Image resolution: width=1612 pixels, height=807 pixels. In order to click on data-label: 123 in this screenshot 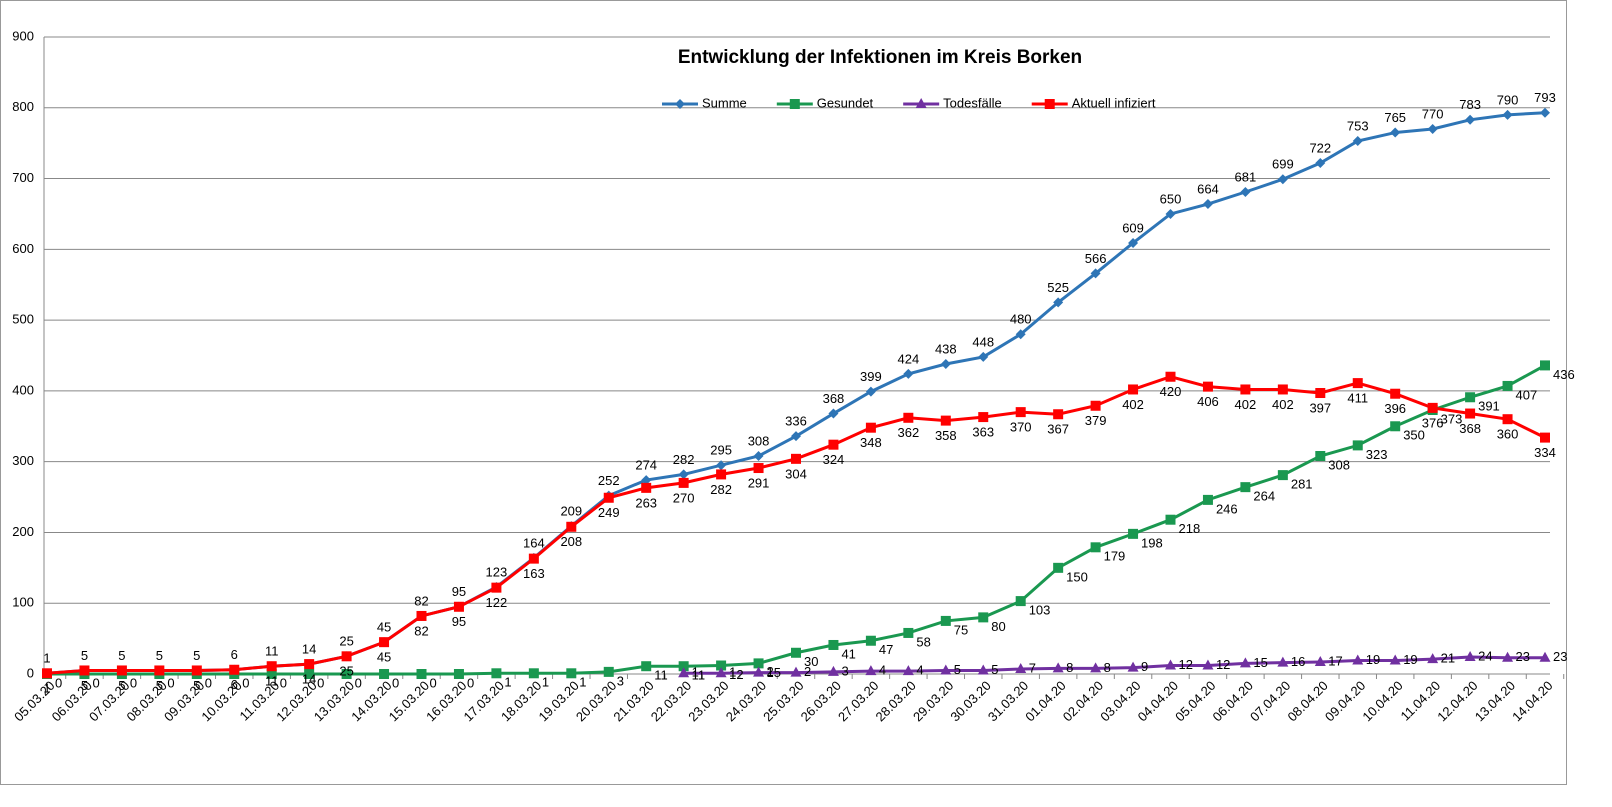, I will do `click(497, 571)`.